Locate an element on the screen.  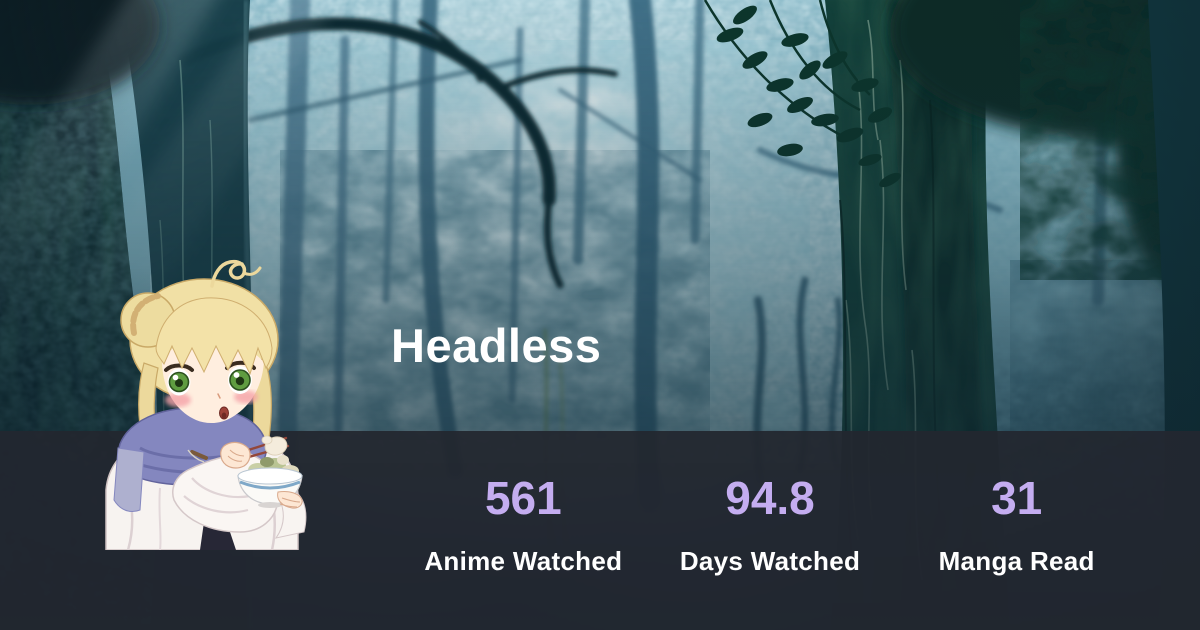
user-avatar is located at coordinates (215, 399).